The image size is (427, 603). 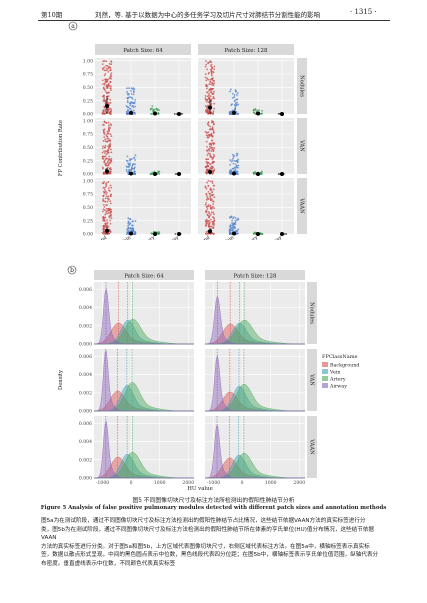 I want to click on density-area-artery, so click(x=255, y=332).